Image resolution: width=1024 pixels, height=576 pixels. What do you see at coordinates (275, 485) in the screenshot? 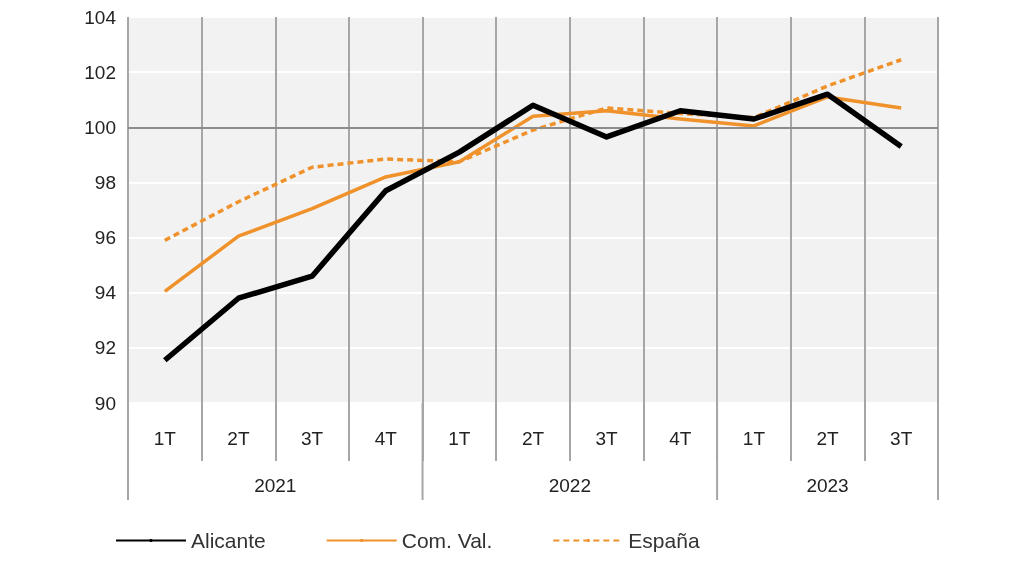
I see `text: 2021` at bounding box center [275, 485].